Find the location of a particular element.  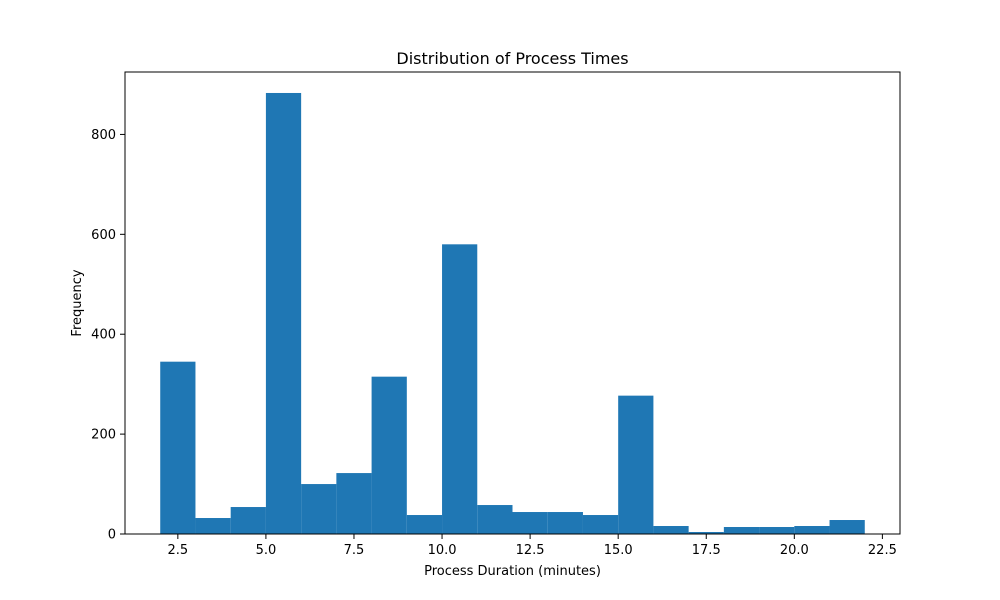

x-tick-label: 7.5 is located at coordinates (354, 550).